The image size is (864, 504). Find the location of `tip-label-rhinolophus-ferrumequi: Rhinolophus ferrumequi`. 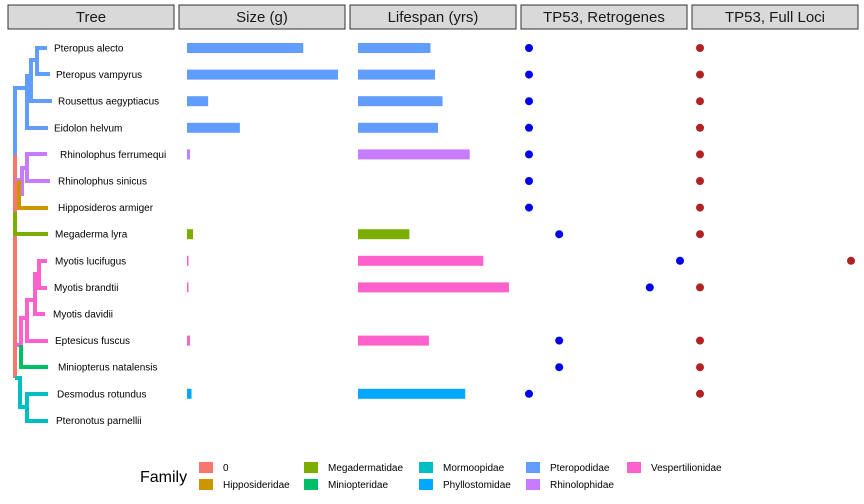

tip-label-rhinolophus-ferrumequi: Rhinolophus ferrumequi is located at coordinates (113, 155).